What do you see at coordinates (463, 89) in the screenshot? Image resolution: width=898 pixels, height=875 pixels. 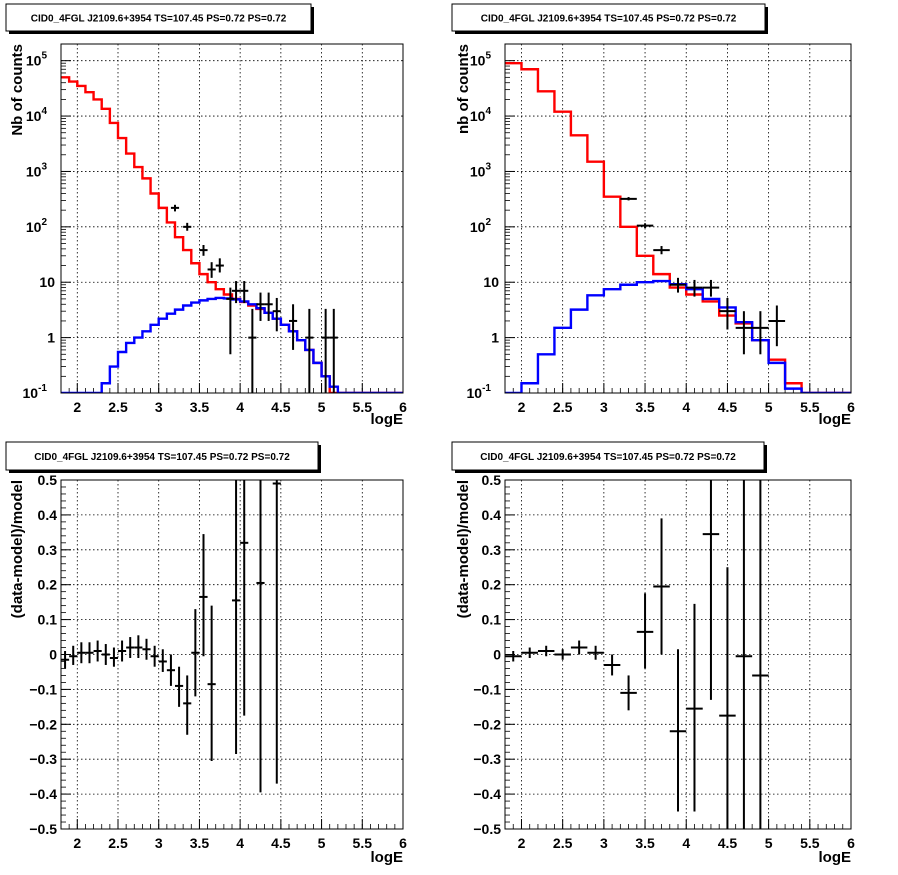 I see `y-axis-label: nb of counts` at bounding box center [463, 89].